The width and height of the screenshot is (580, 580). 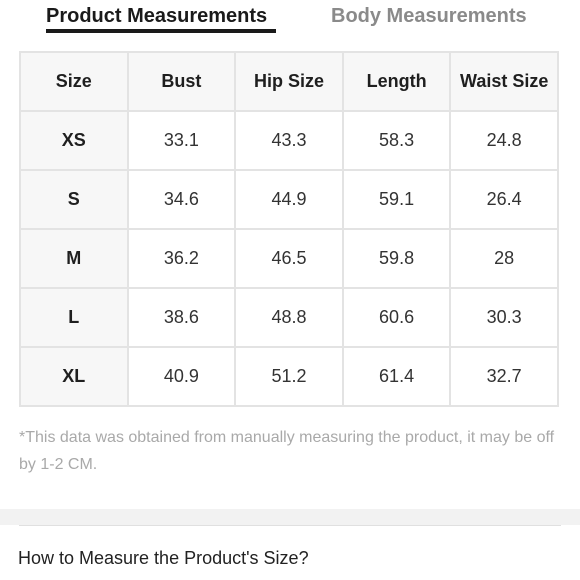 I want to click on hip-size-value: 51.2, so click(x=289, y=376).